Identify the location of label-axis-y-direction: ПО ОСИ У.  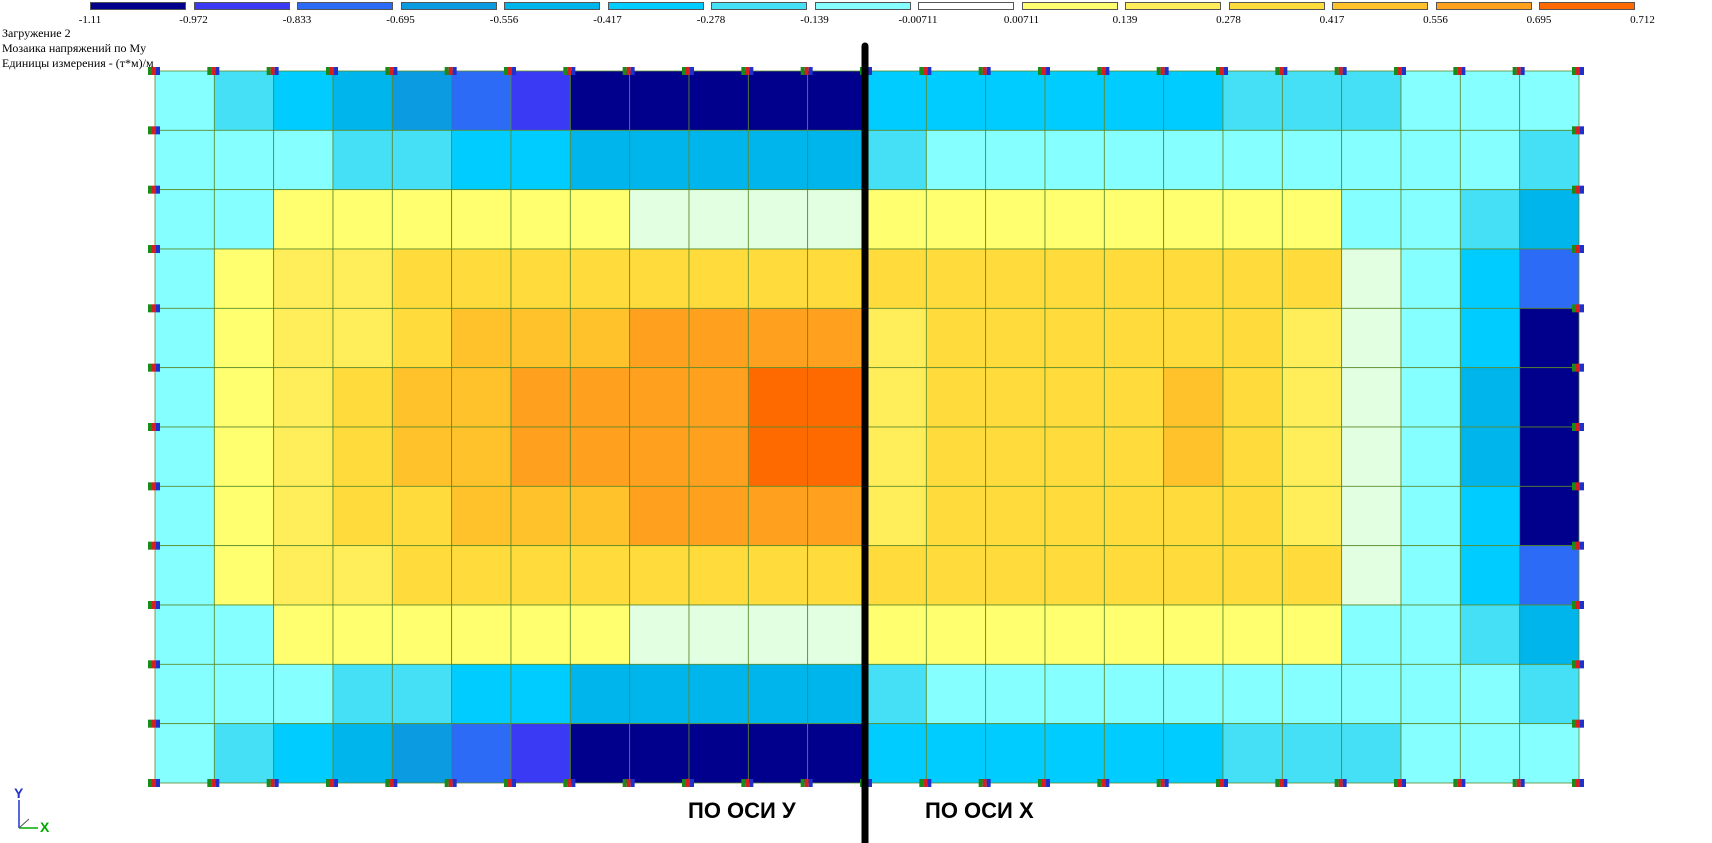
(742, 810).